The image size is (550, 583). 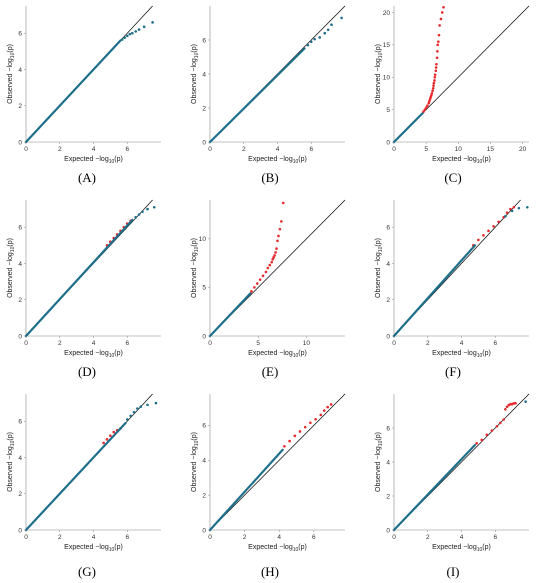 What do you see at coordinates (388, 110) in the screenshot?
I see `y-tick-label: 5` at bounding box center [388, 110].